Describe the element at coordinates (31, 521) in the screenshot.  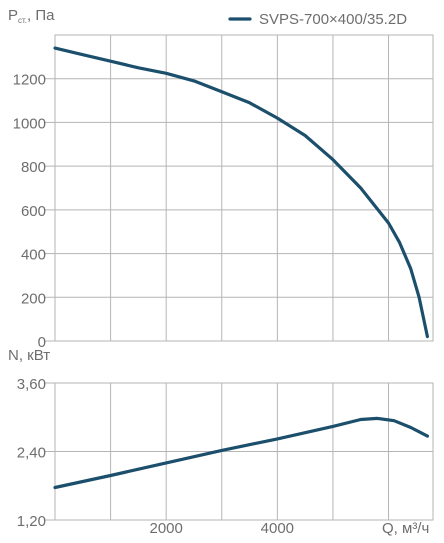
I see `power-y-tick-label: 1,20` at that location.